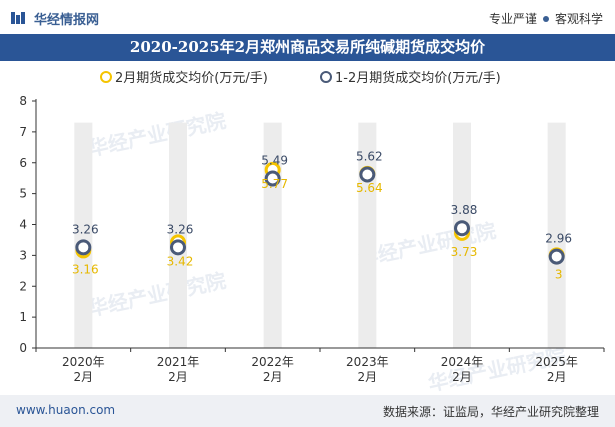 The width and height of the screenshot is (615, 427). What do you see at coordinates (191, 78) in the screenshot?
I see `legend-label: 2月期货成交均价(万元/手)` at bounding box center [191, 78].